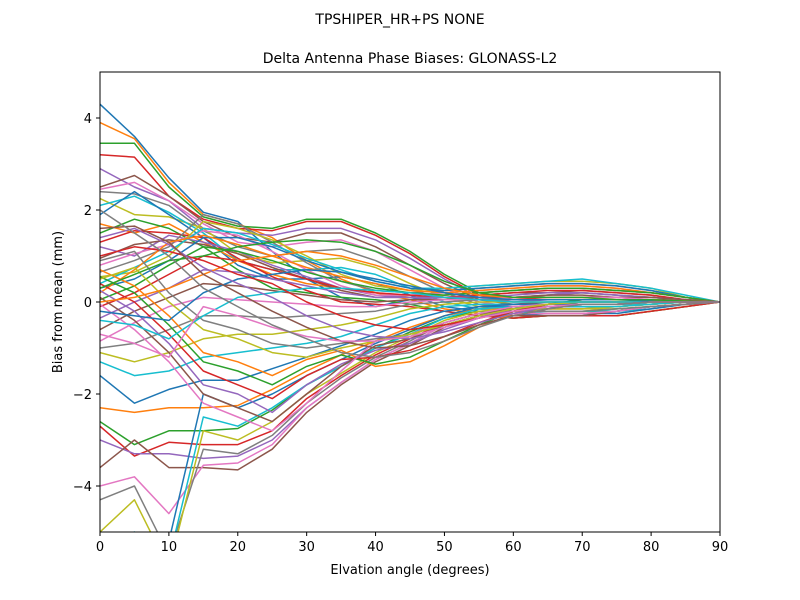  I want to click on x-tick-label: 80, so click(651, 547).